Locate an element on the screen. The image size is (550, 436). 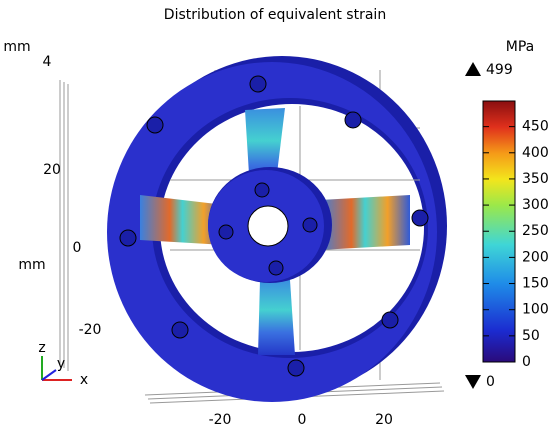
colorbar-tick-label: 150 is located at coordinates (535, 284).